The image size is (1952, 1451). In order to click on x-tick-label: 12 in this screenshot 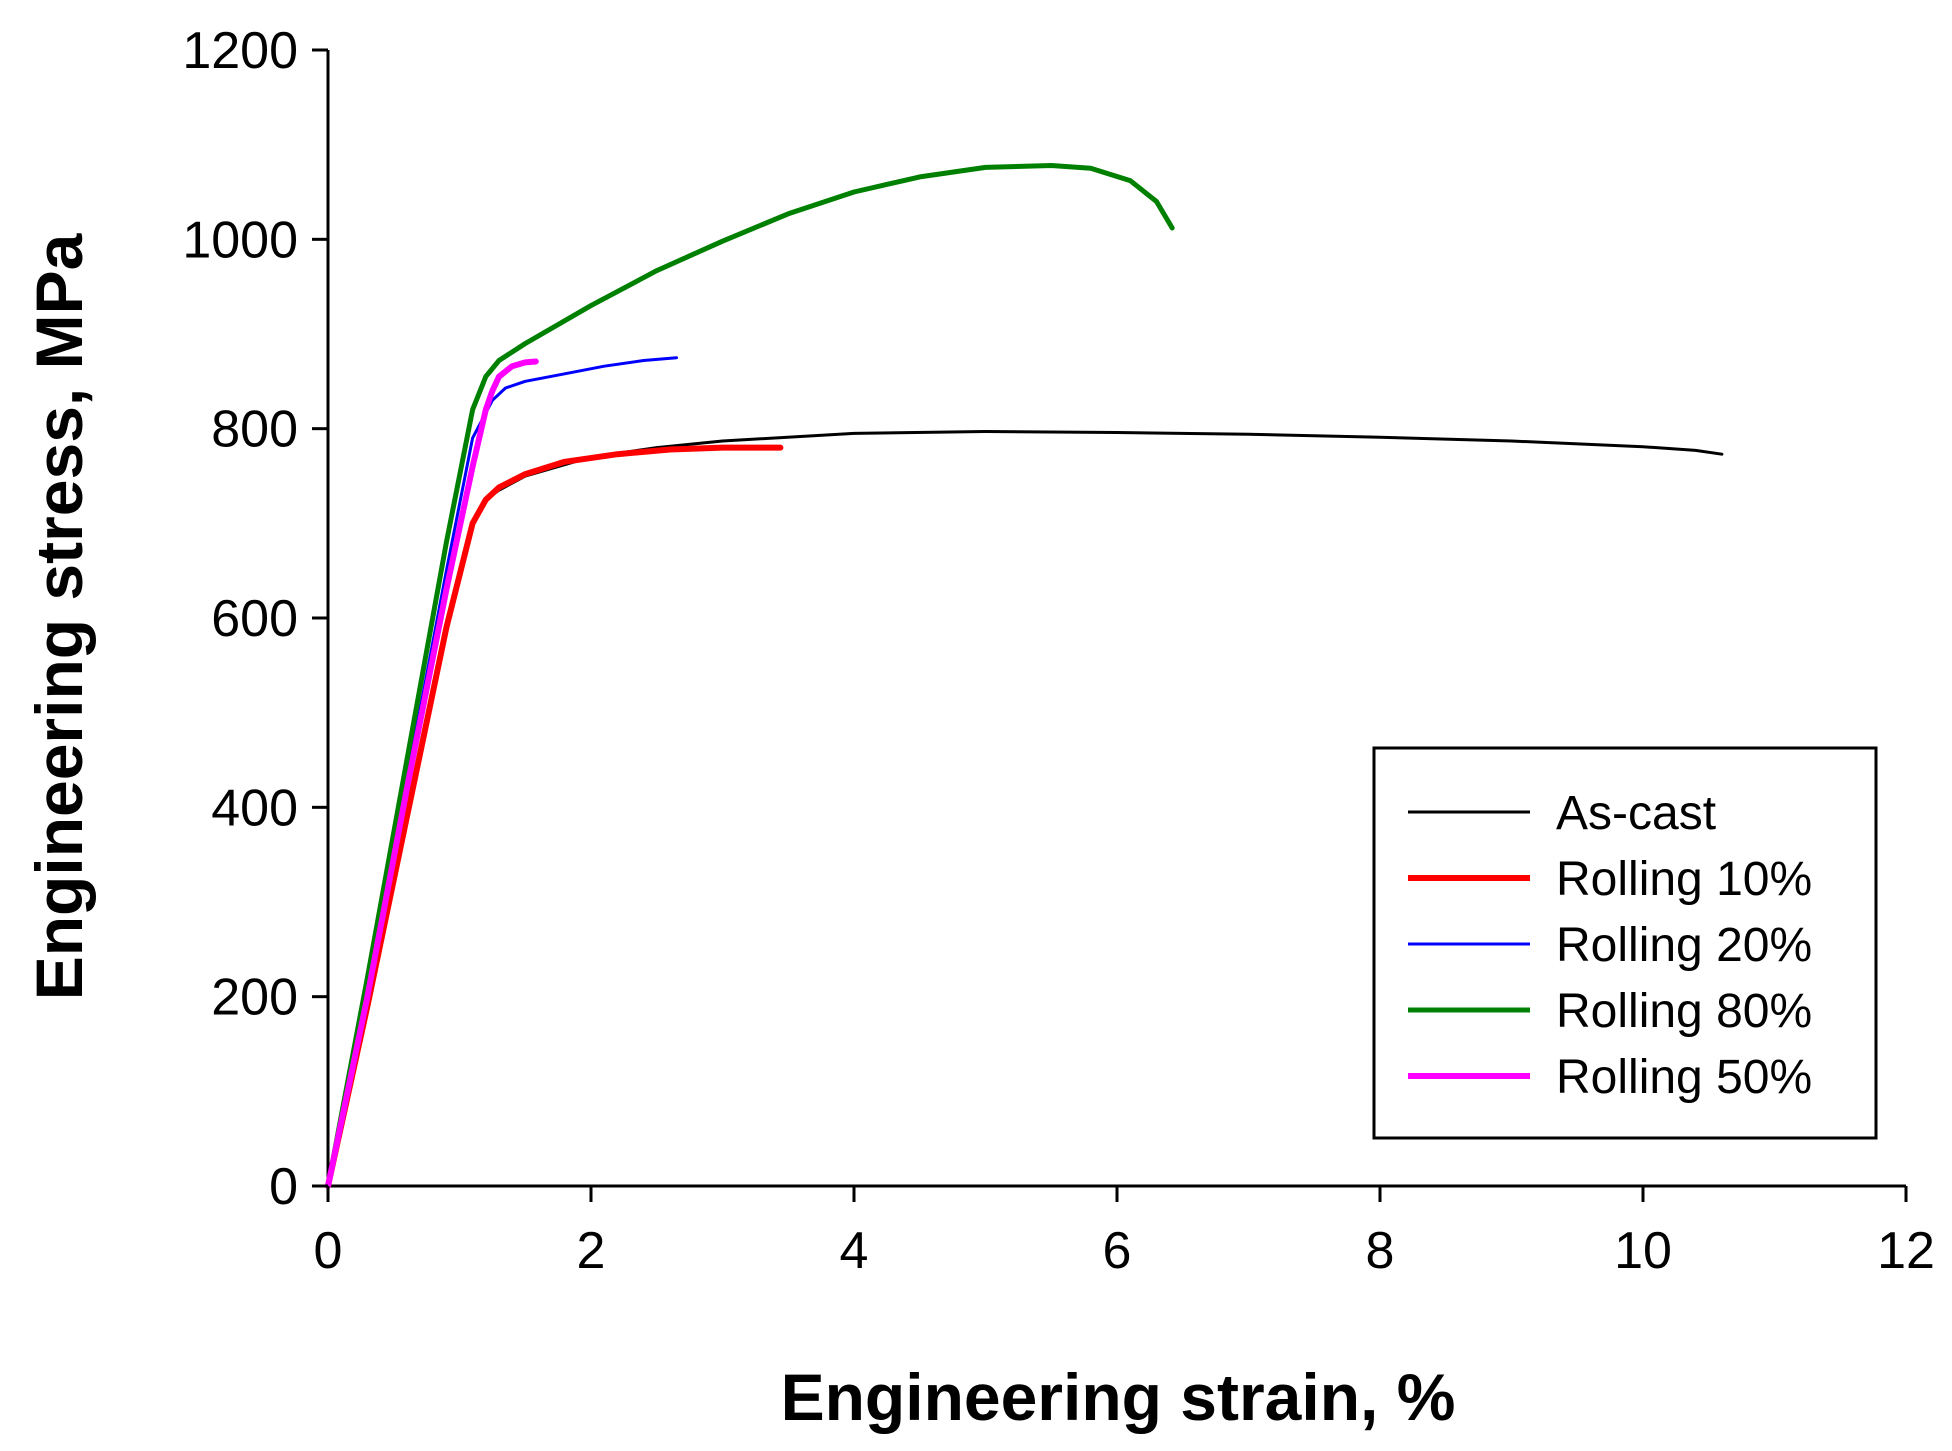, I will do `click(1906, 1251)`.